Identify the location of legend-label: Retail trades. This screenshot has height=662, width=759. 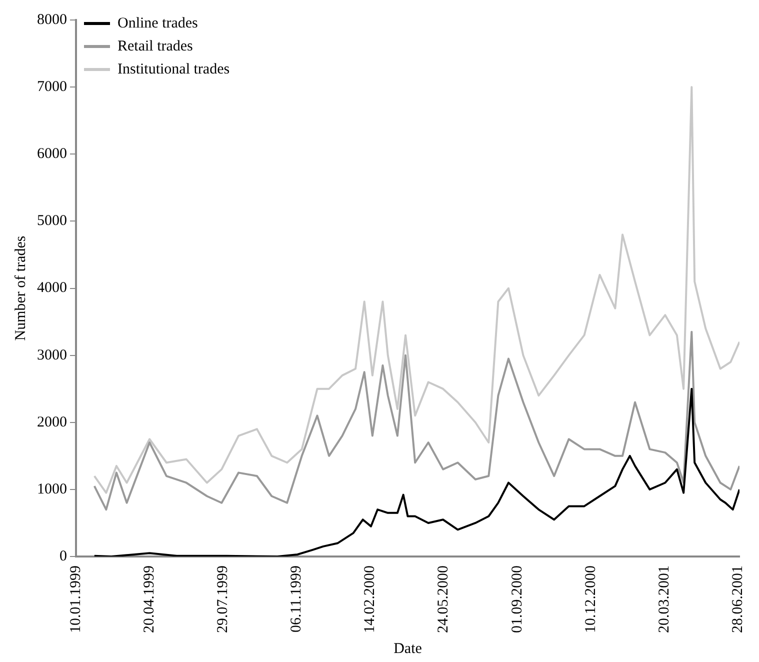
(156, 46).